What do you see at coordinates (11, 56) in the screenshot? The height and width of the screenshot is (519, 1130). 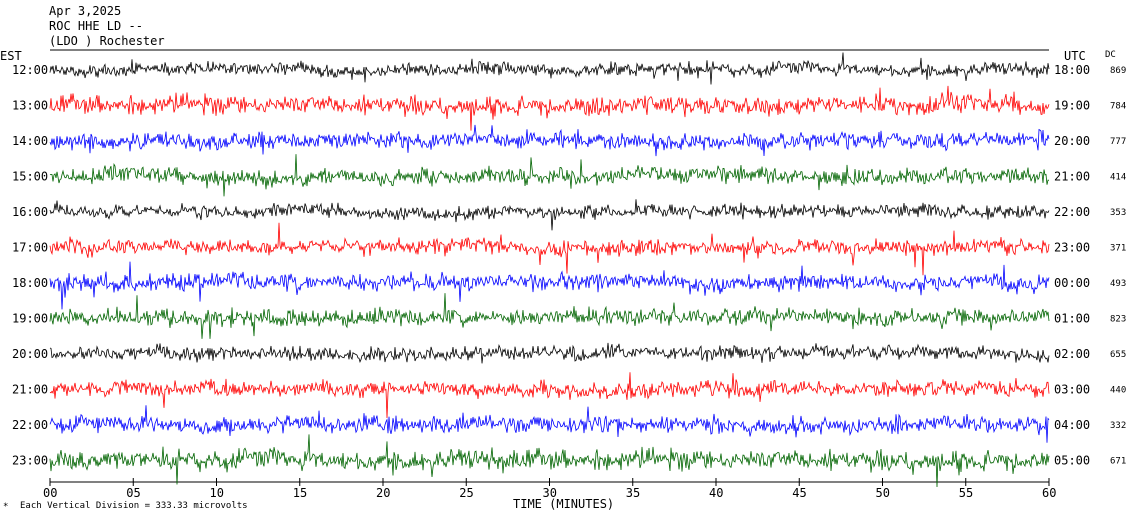 I see `left-zone-label: EST` at bounding box center [11, 56].